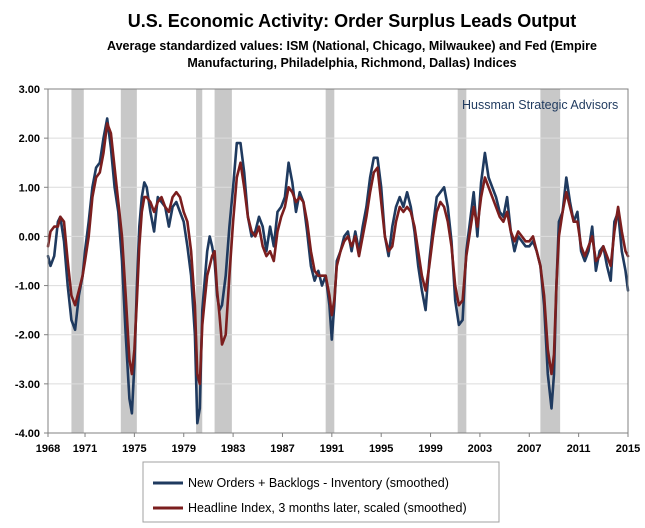 This screenshot has height=528, width=645. Describe the element at coordinates (134, 449) in the screenshot. I see `x-tick-label: 1975` at that location.